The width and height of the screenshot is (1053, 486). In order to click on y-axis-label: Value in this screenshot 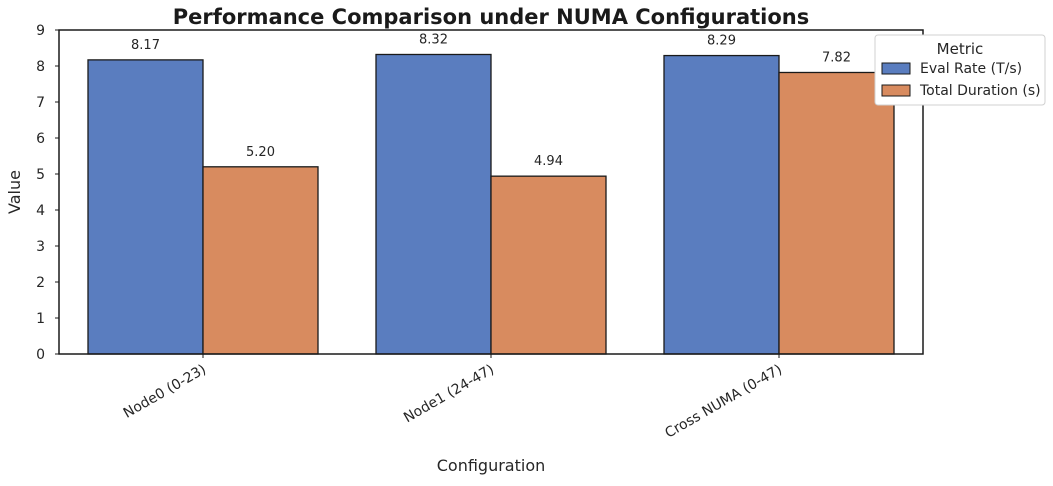, I will do `click(14, 192)`.